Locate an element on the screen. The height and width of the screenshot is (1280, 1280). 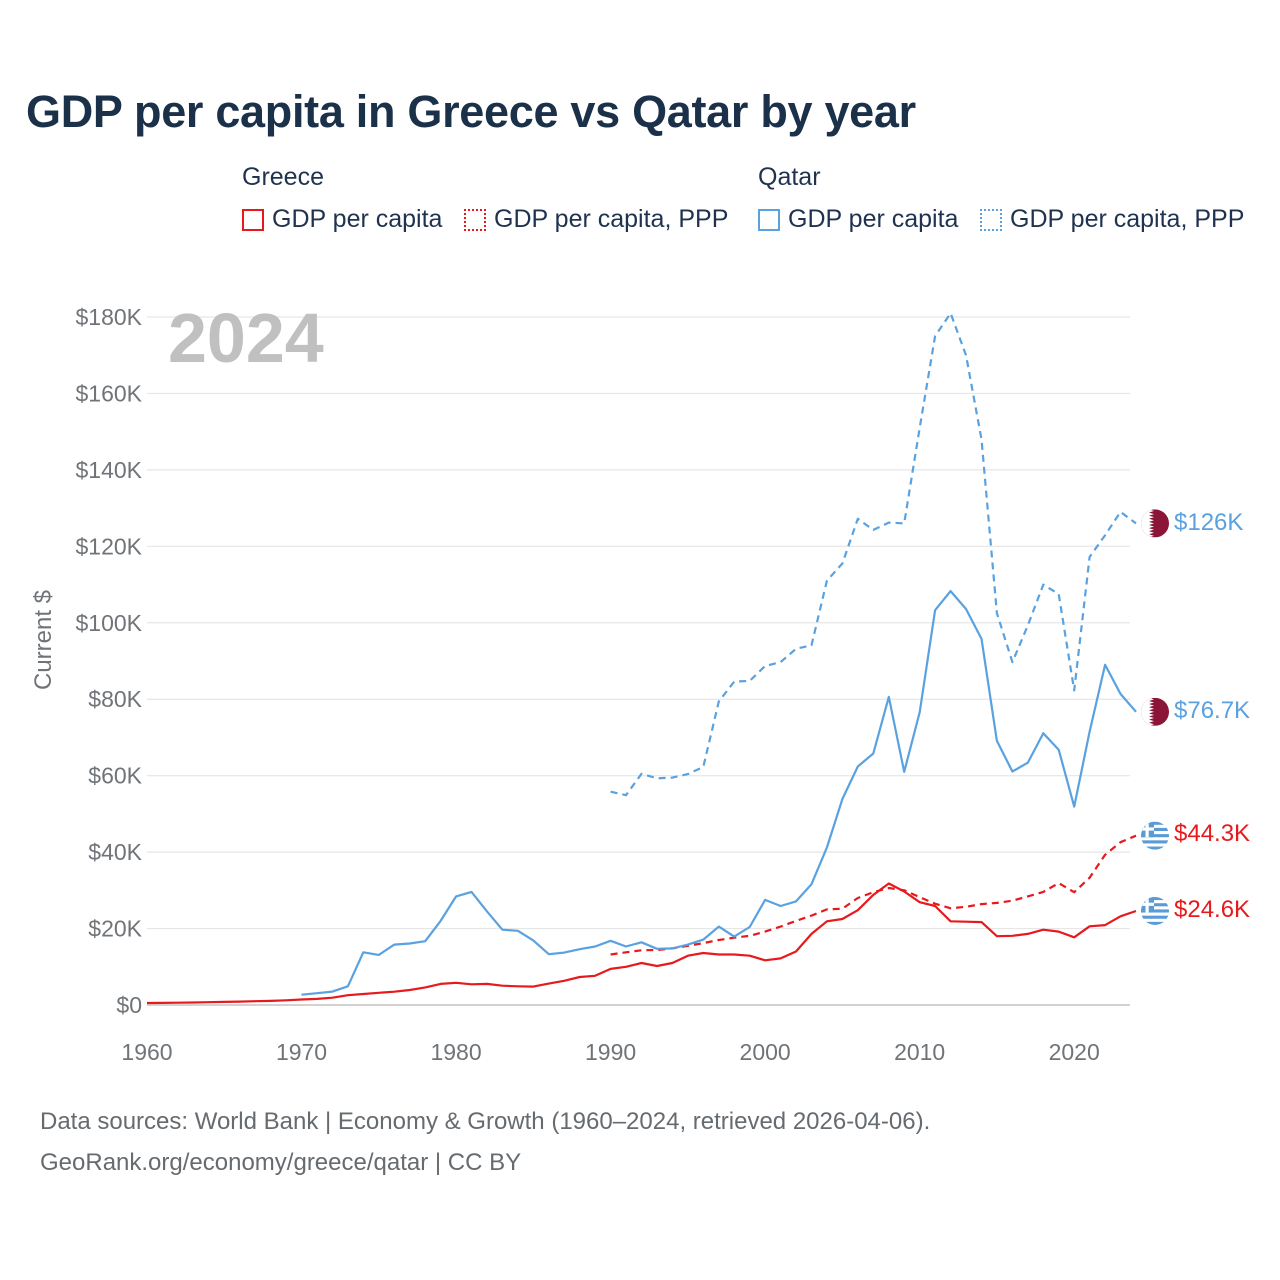
legend-item-greece-gdp: GDP per capita is located at coordinates (342, 219).